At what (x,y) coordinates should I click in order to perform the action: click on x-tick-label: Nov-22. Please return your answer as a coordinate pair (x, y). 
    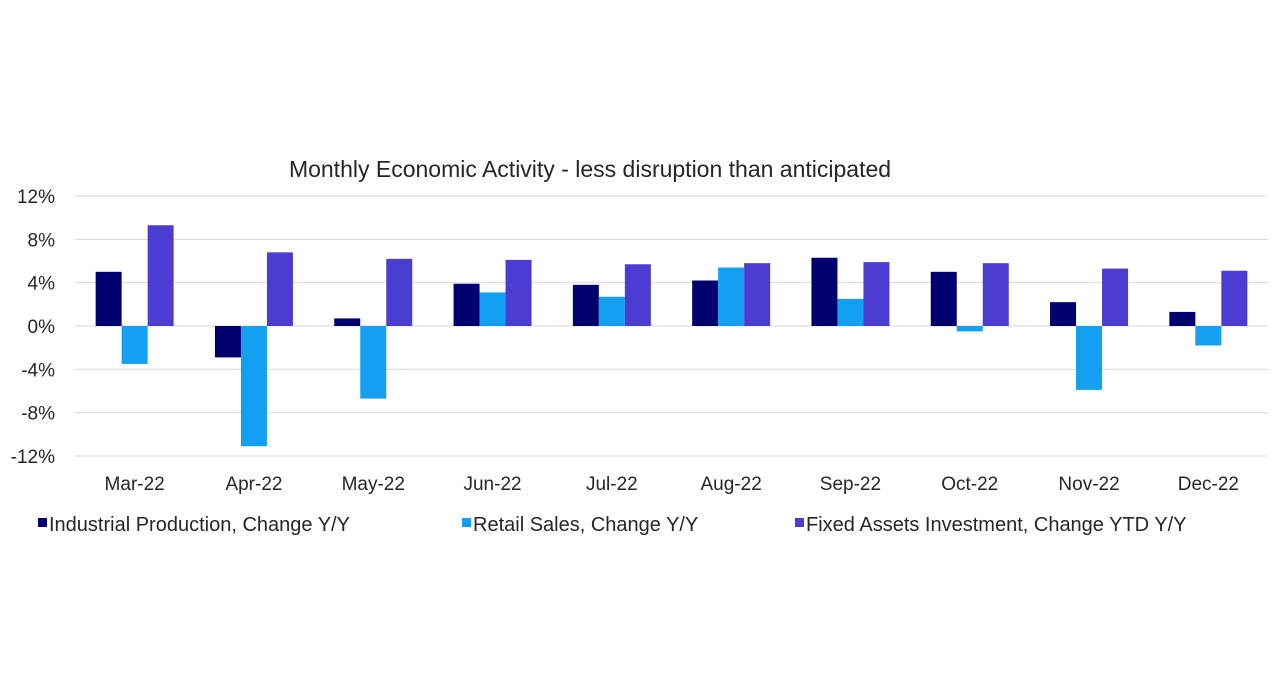
    Looking at the image, I should click on (1088, 484).